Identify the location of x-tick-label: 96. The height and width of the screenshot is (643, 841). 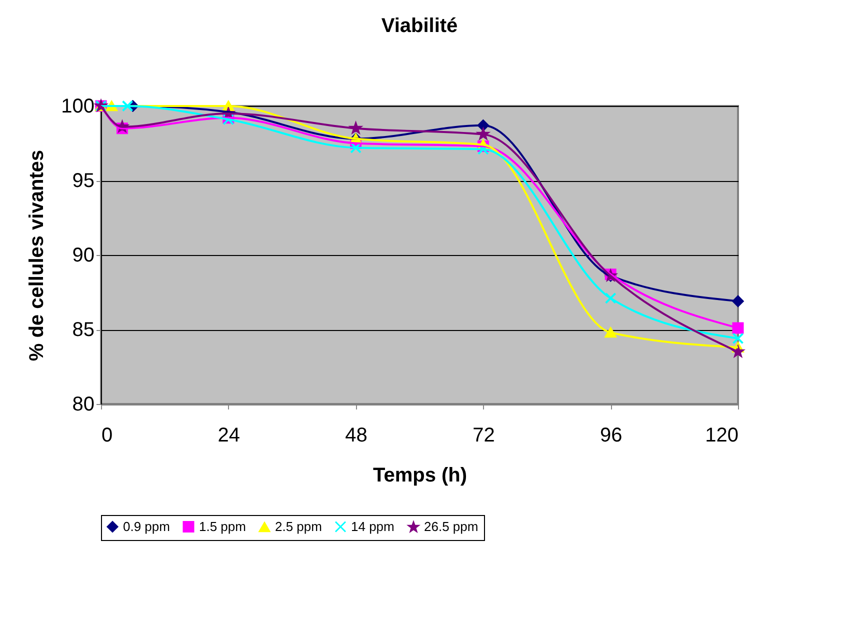
(611, 435).